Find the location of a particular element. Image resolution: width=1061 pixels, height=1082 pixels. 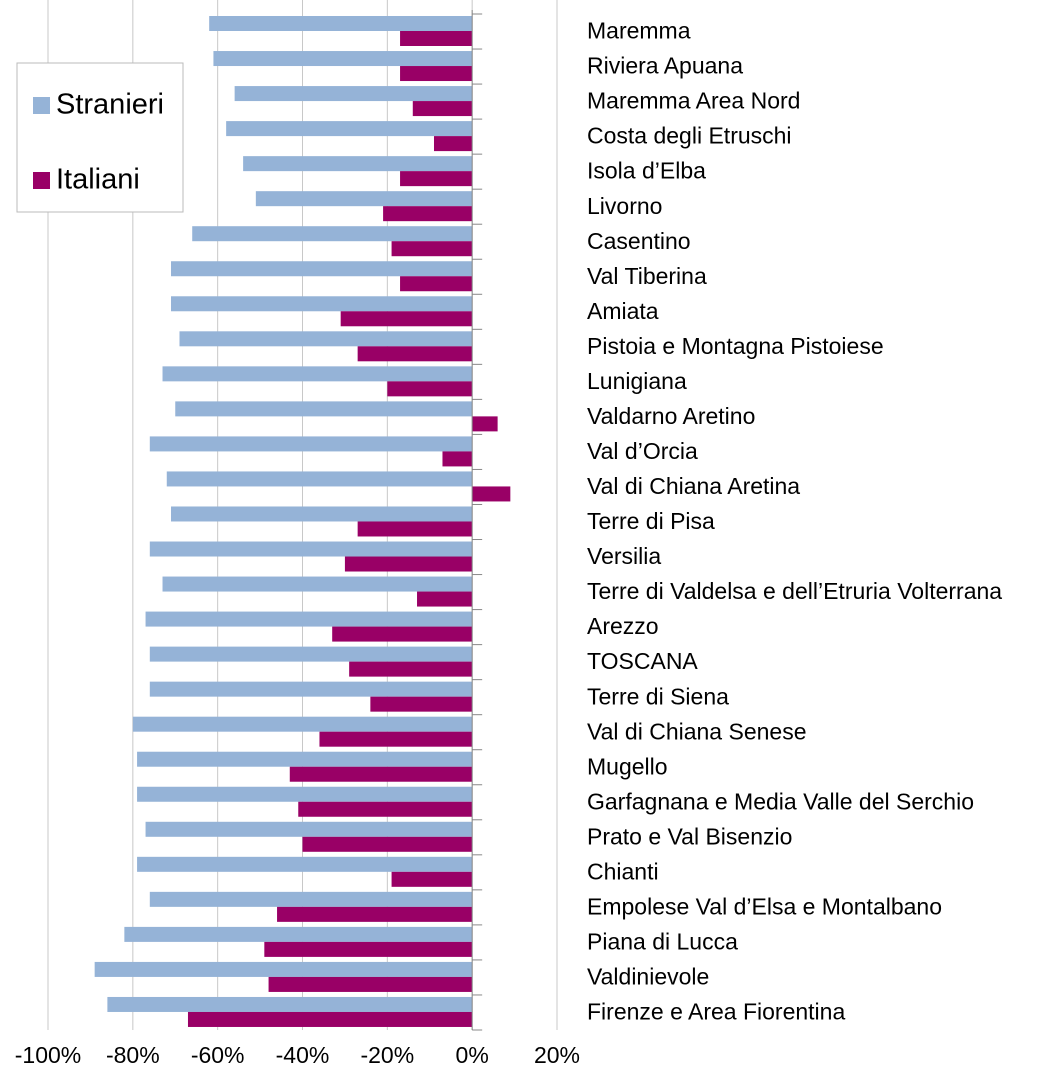

legend: Stranieri Italiani is located at coordinates (100, 137).